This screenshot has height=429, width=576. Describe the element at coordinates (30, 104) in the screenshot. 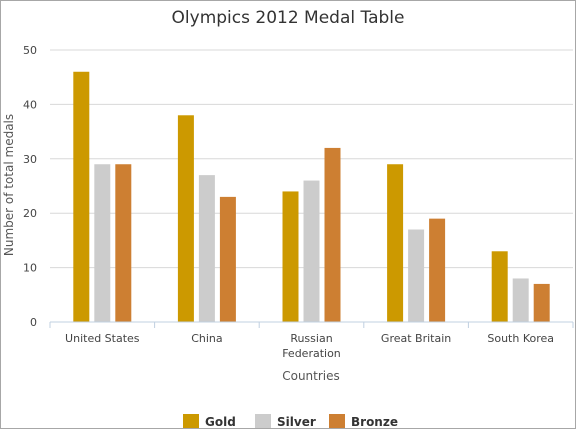

I see `y-tick-label: 40` at that location.